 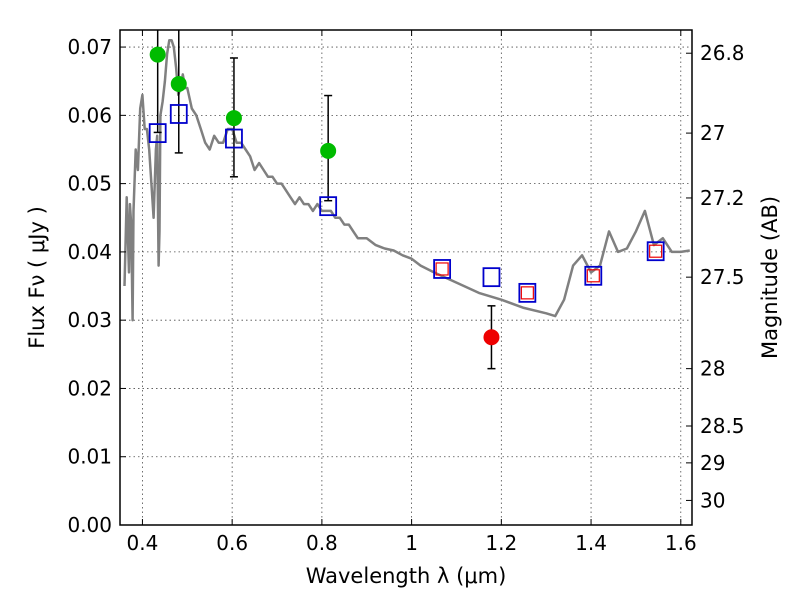 I want to click on nir-detection-point, so click(x=491, y=337).